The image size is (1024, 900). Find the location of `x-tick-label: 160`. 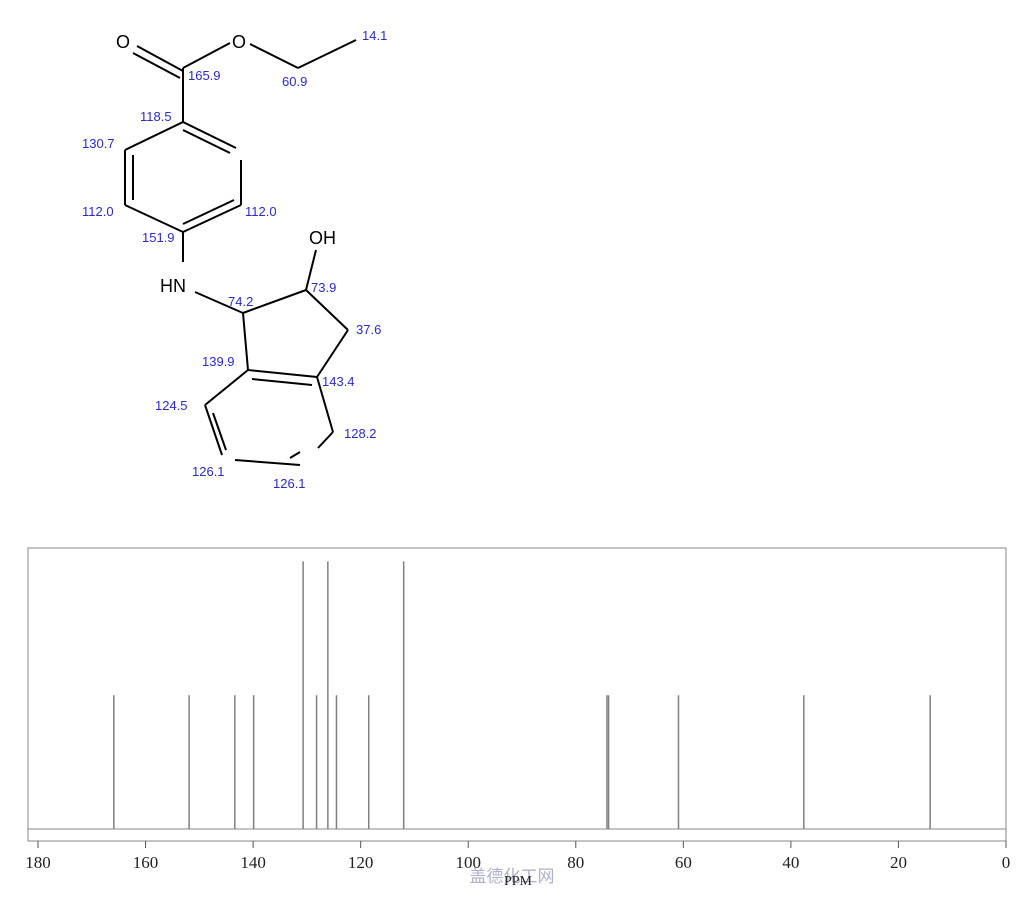

x-tick-label: 160 is located at coordinates (146, 862).